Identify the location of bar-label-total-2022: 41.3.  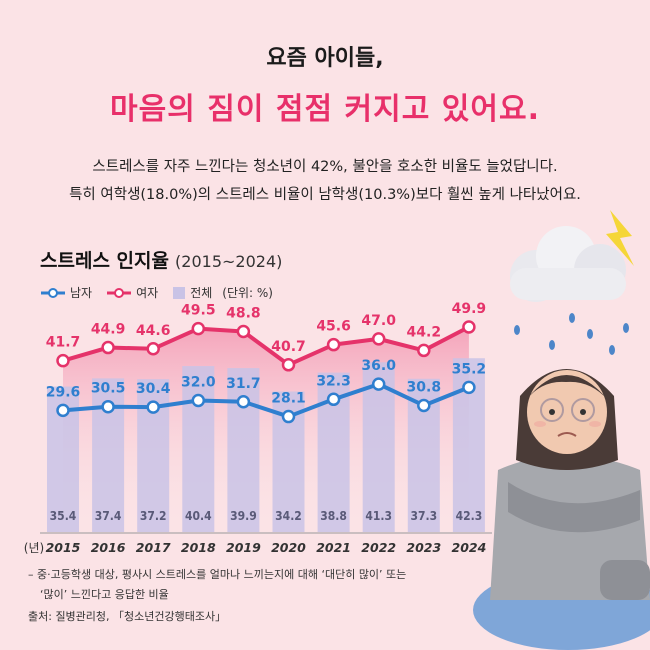
(378, 516).